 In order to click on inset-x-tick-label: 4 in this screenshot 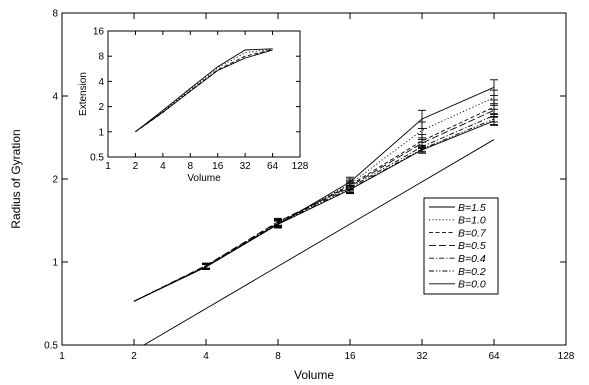, I will do `click(163, 166)`.